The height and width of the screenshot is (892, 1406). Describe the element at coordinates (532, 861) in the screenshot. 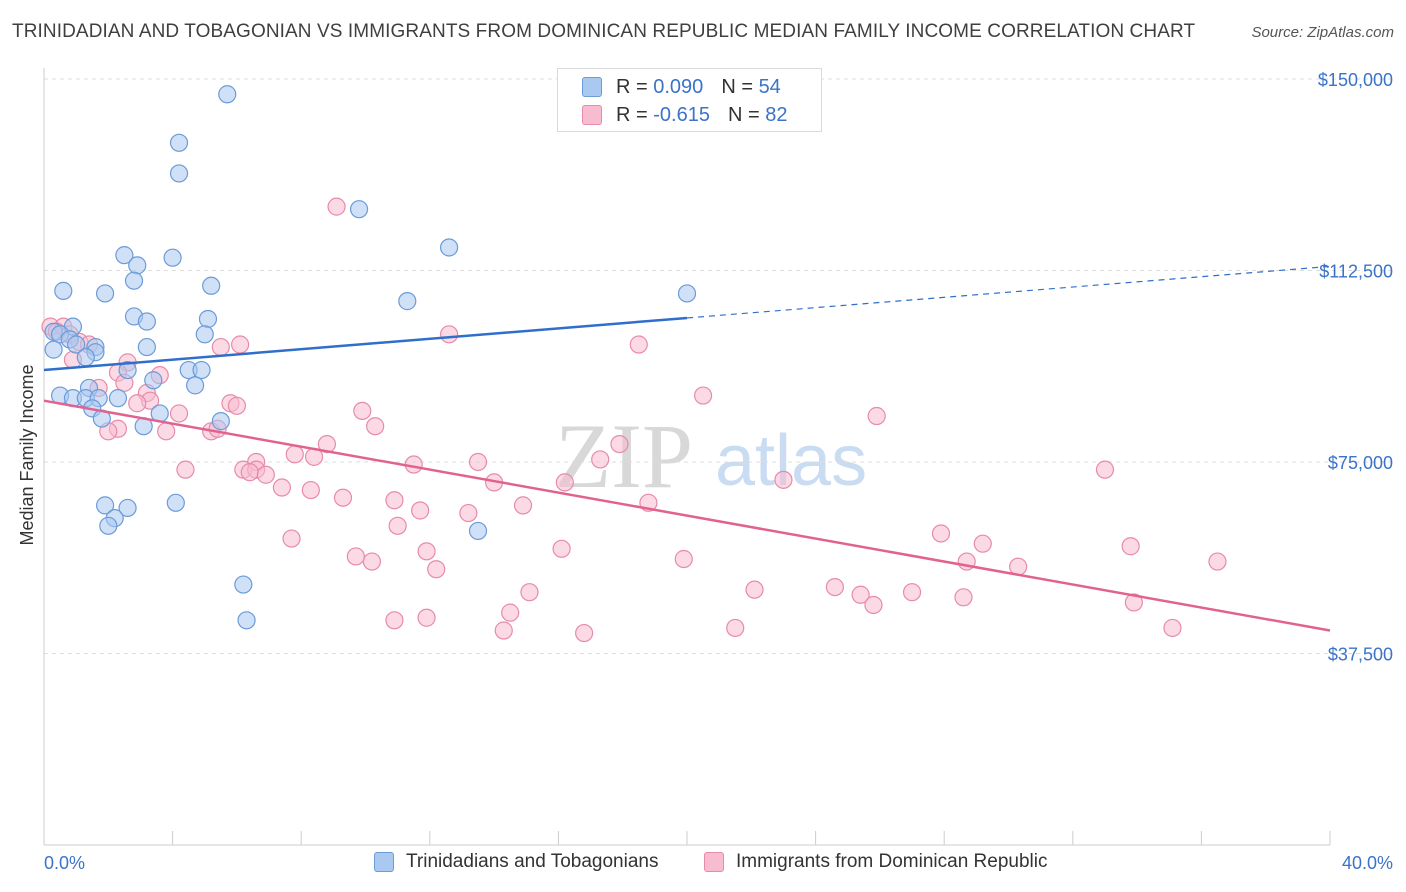

I see `legend-label-blue: Trinidadians and Tobagonians` at that location.